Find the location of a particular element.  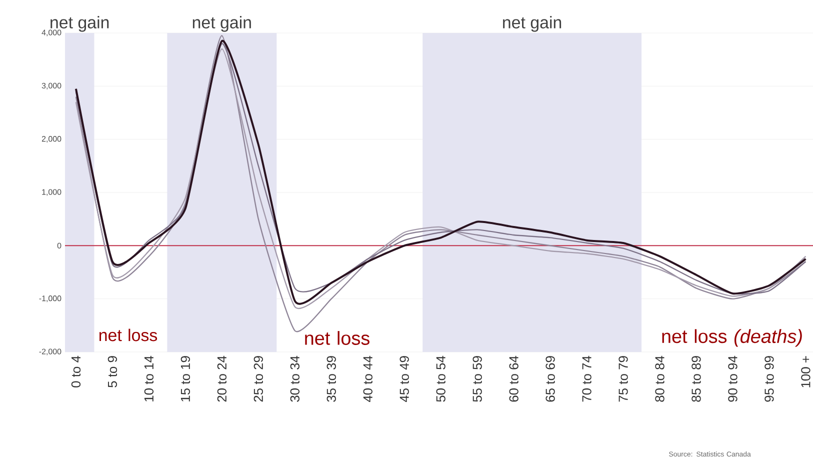

x-tick-label: 20 to 24 is located at coordinates (221, 379).